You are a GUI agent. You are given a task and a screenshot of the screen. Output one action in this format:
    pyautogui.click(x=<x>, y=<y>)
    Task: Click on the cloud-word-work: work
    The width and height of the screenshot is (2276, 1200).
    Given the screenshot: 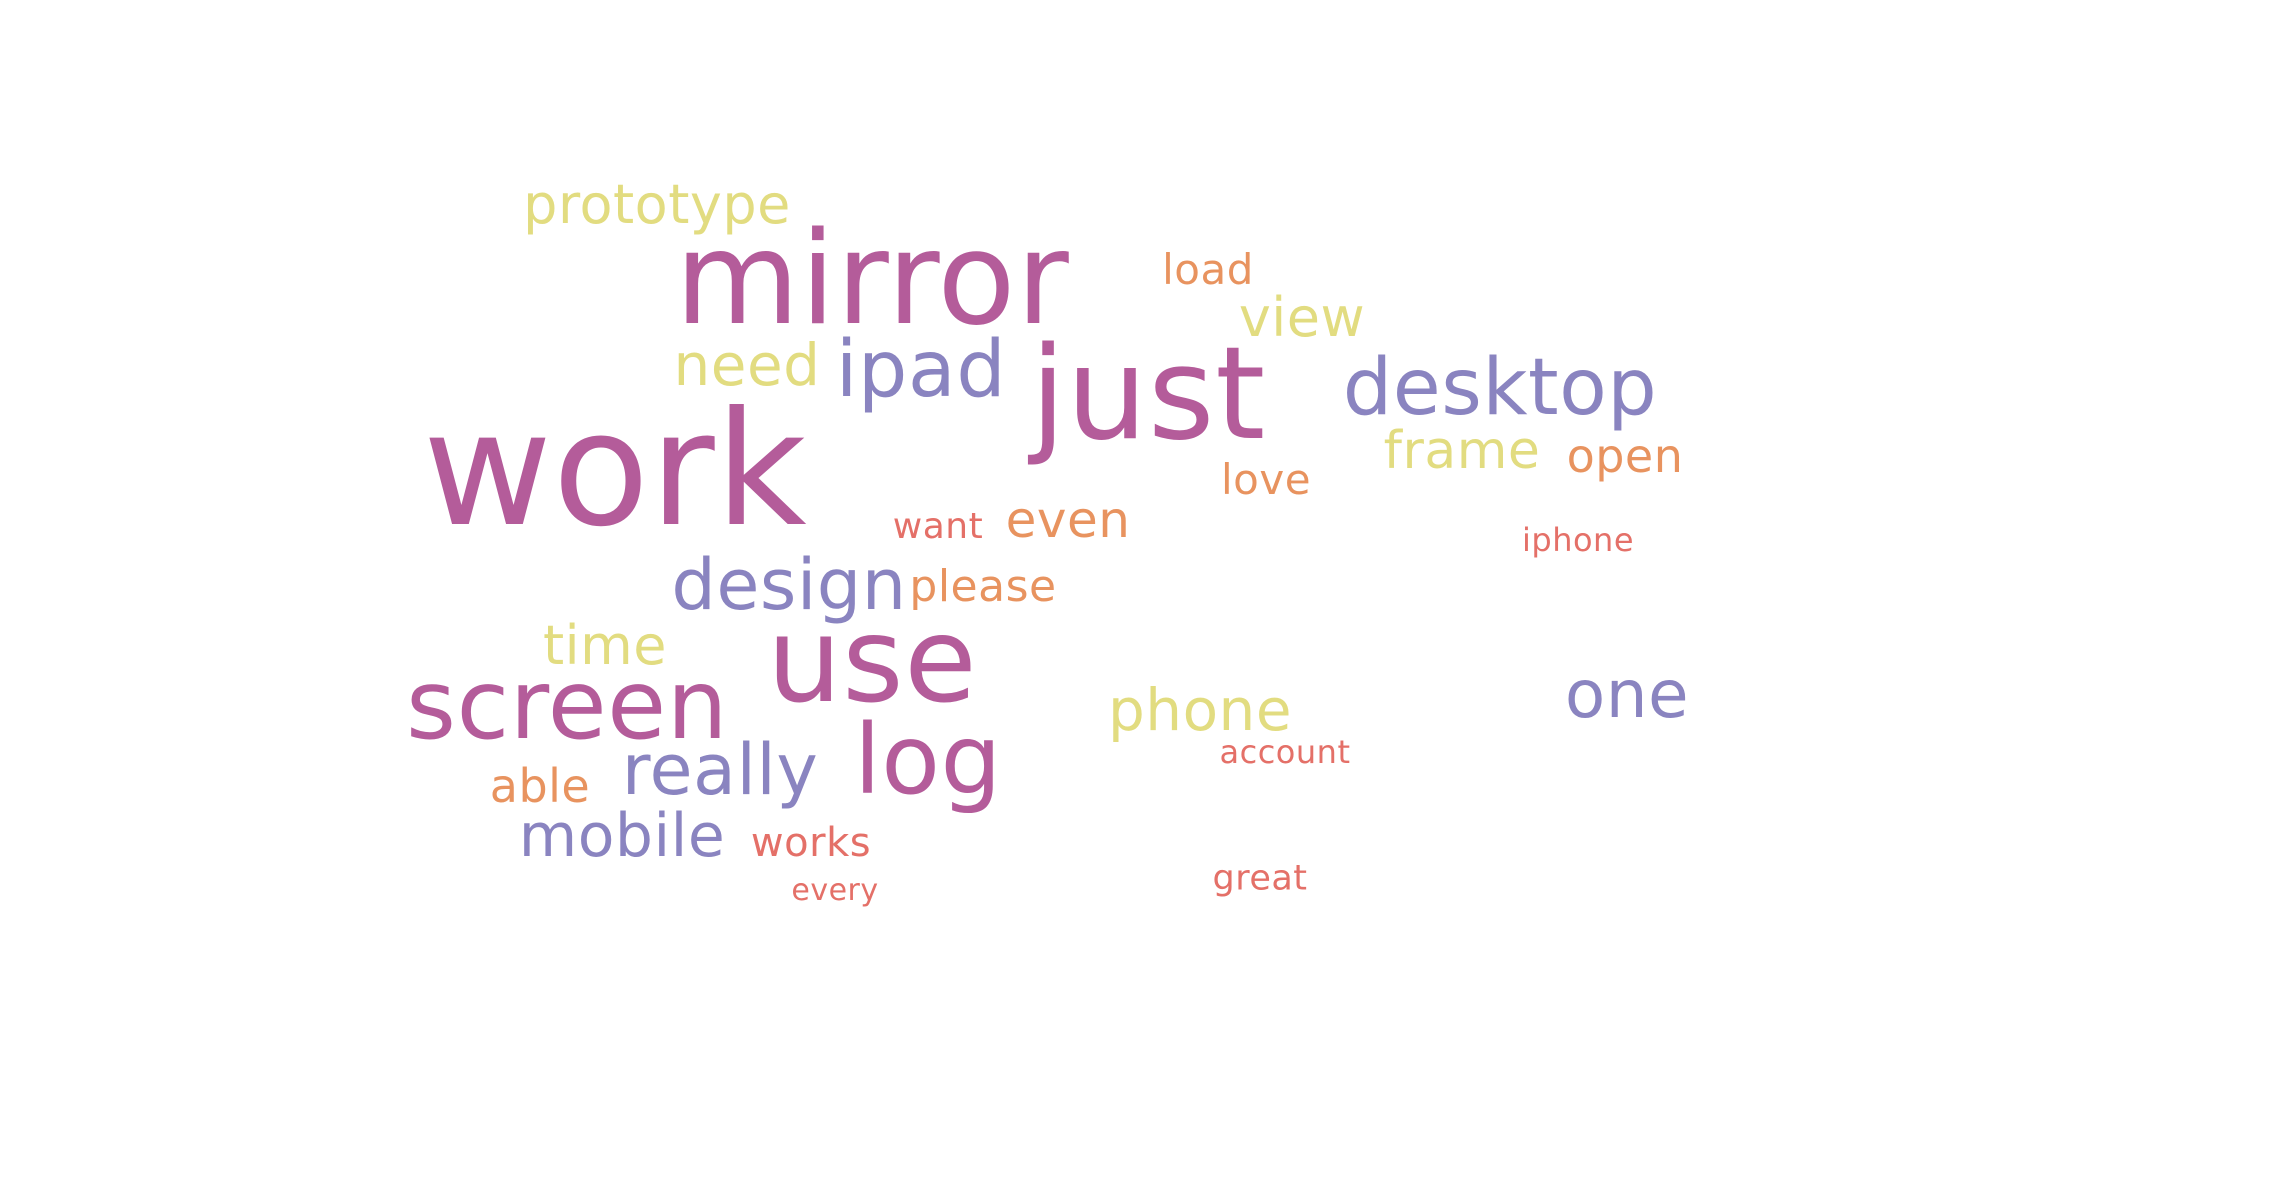 What is the action you would take?
    pyautogui.click(x=615, y=470)
    